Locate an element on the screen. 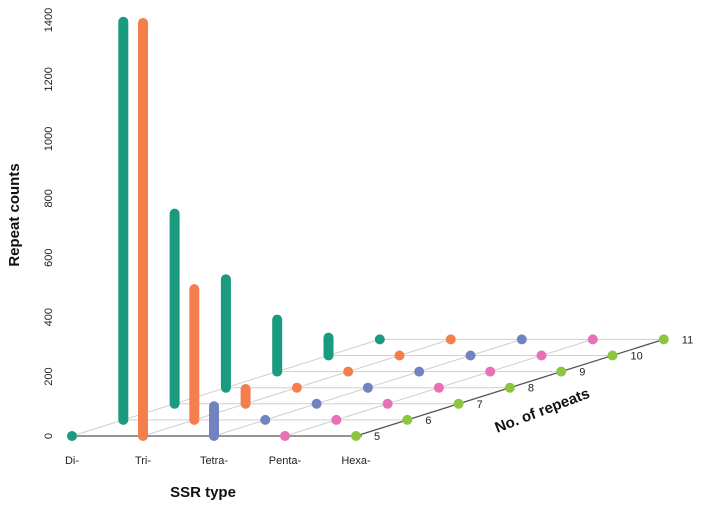 The image size is (705, 505). y-tick-label: 1400 is located at coordinates (49, 20).